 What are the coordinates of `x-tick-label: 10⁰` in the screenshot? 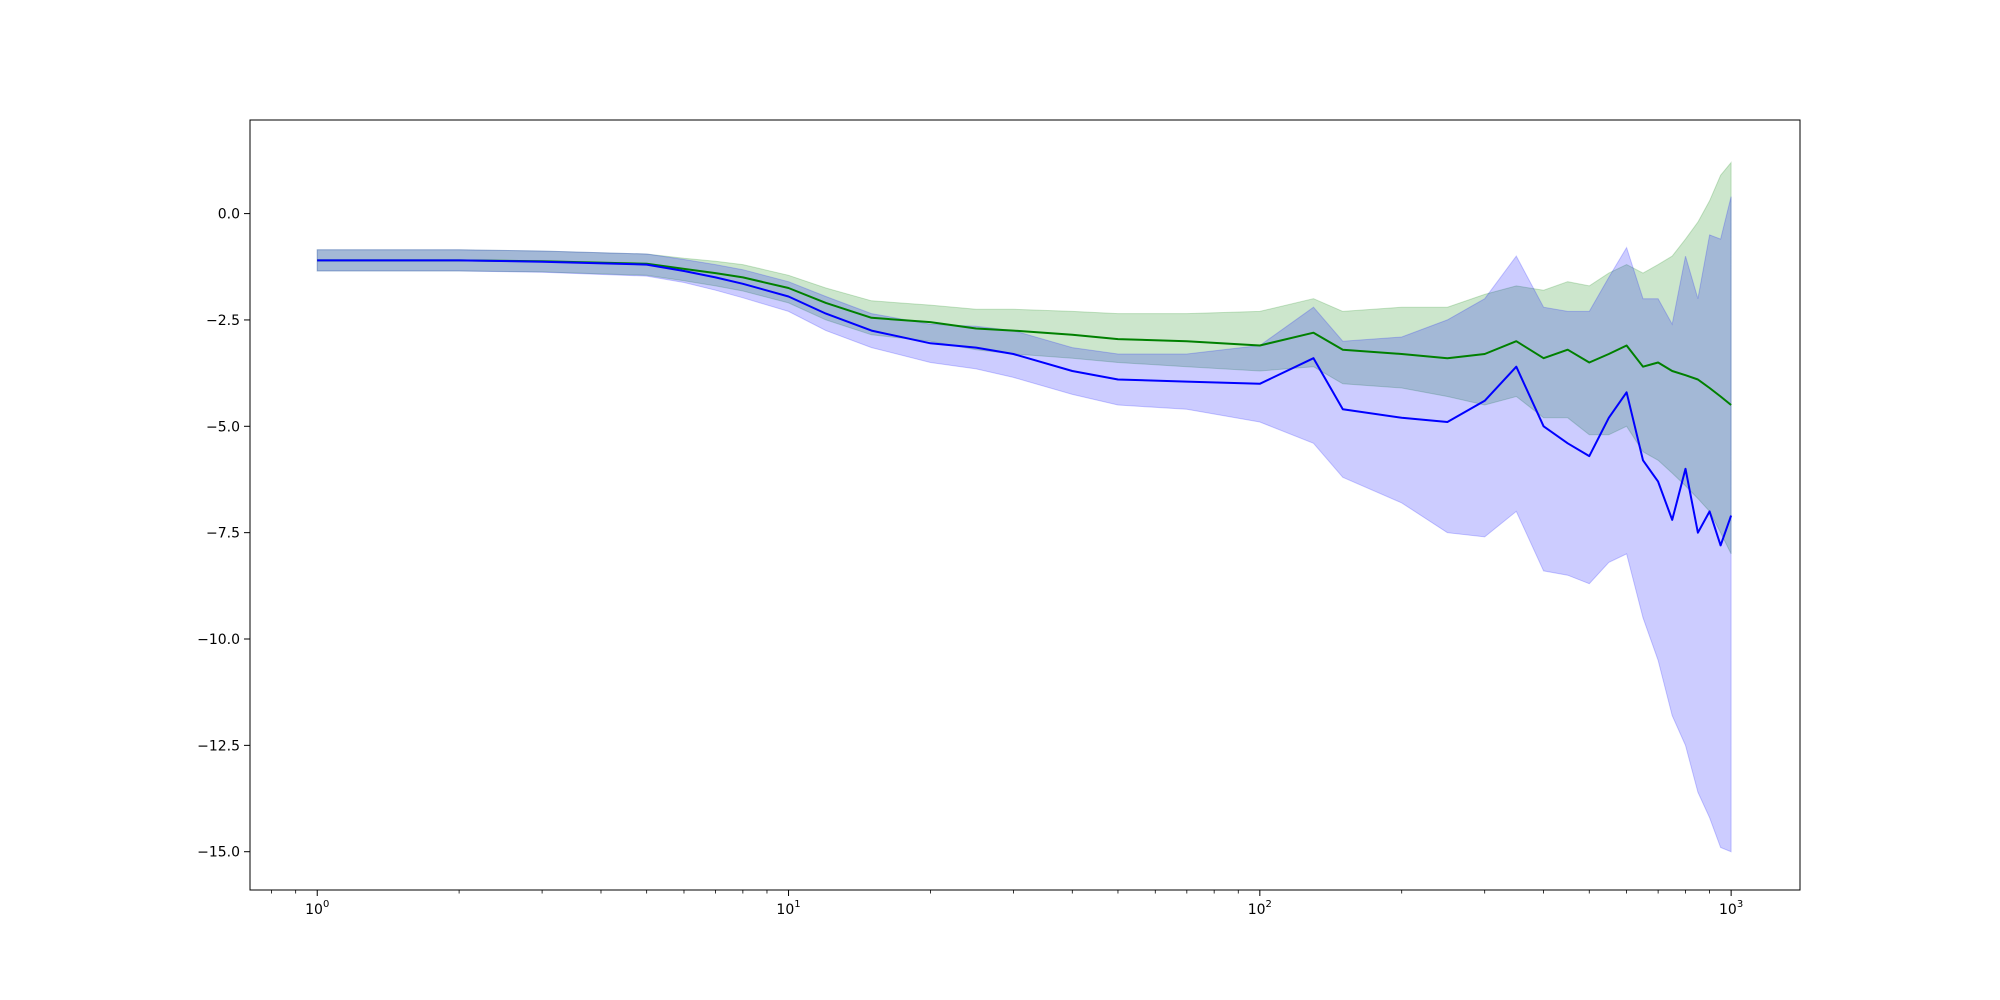 It's located at (317, 908).